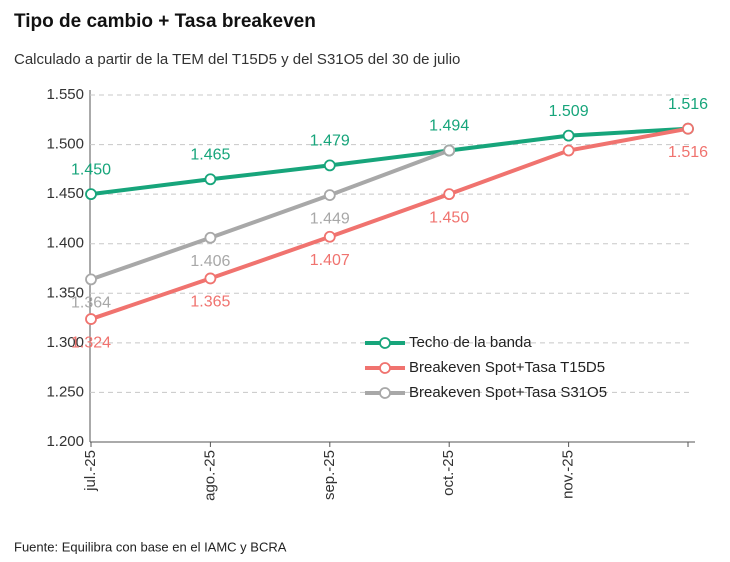 This screenshot has width=730, height=562. Describe the element at coordinates (90, 471) in the screenshot. I see `x-tick-label: jul.-25` at that location.